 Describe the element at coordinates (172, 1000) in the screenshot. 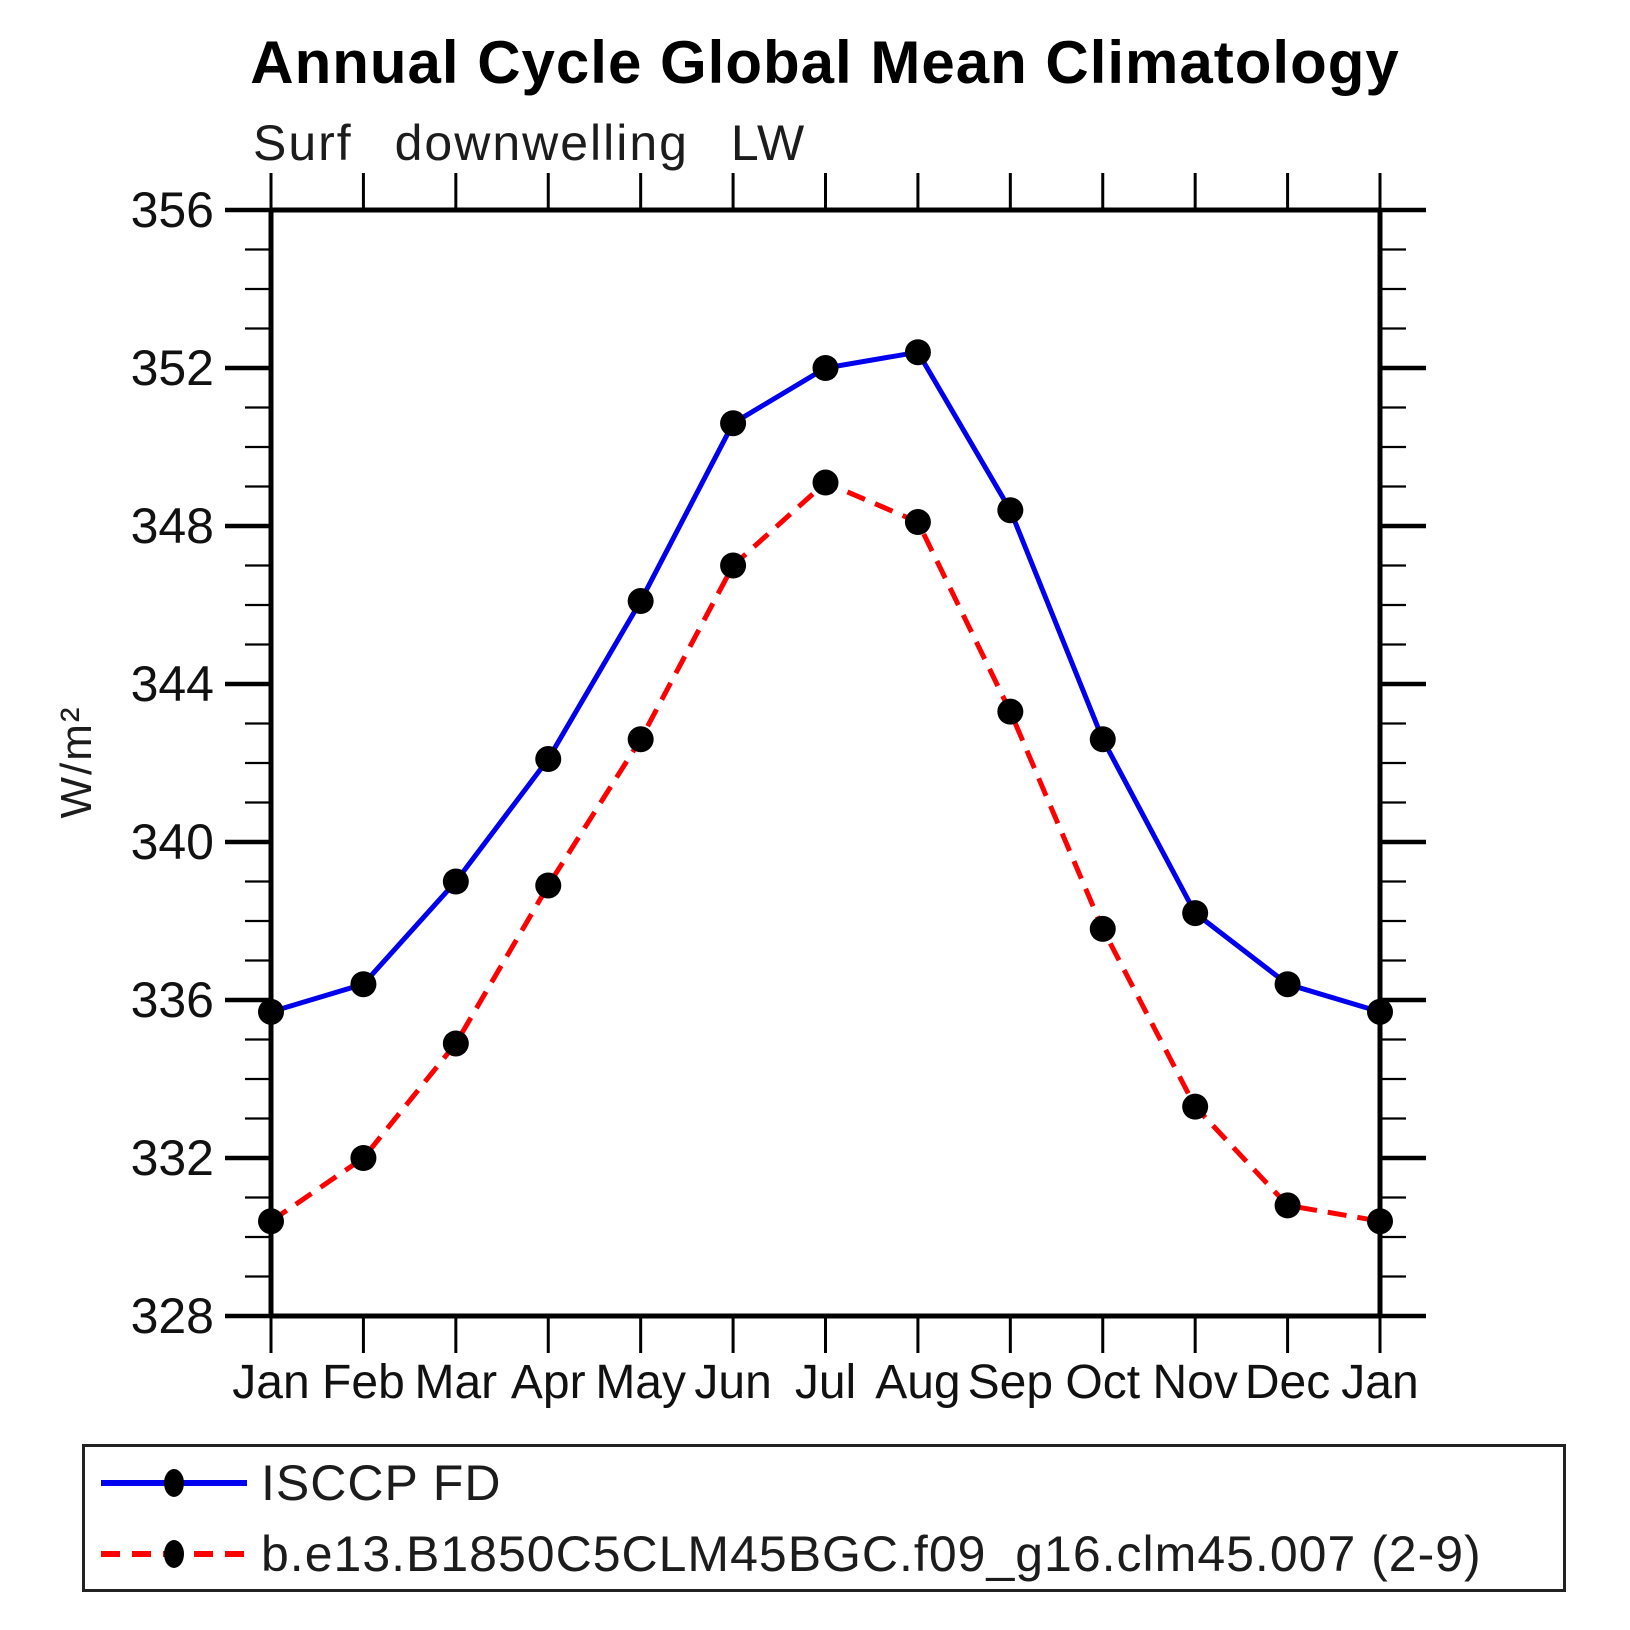

I see `y-tick-label: 336` at that location.